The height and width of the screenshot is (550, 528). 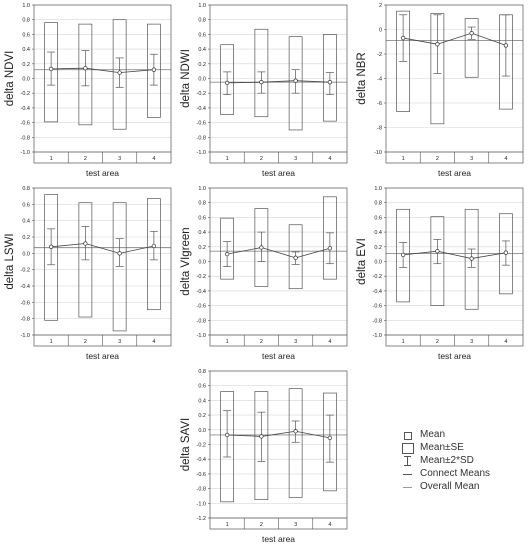 What do you see at coordinates (433, 434) in the screenshot?
I see `legend-label: Mean` at bounding box center [433, 434].